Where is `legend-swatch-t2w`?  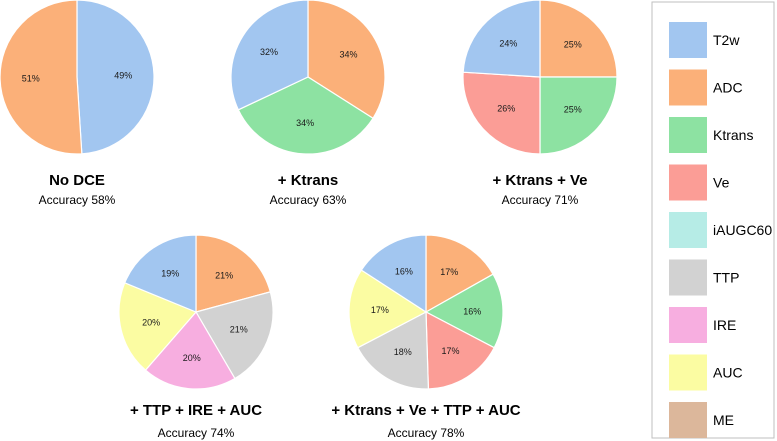
legend-swatch-t2w is located at coordinates (688, 40).